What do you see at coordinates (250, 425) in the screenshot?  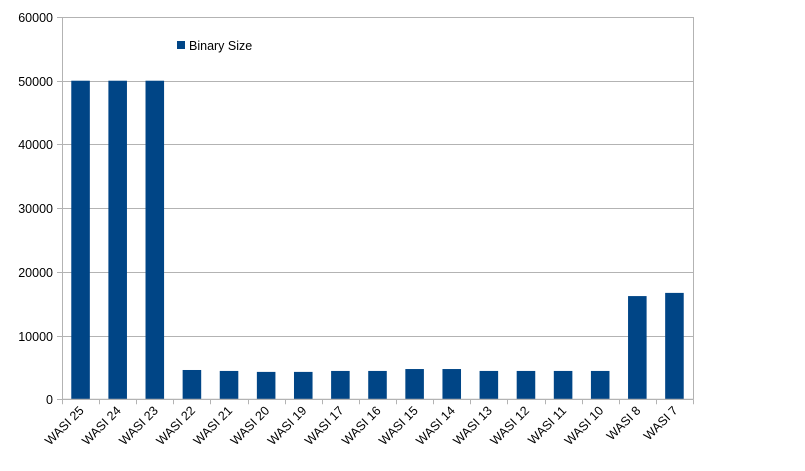 I see `x-tick-label: WASI 20` at bounding box center [250, 425].